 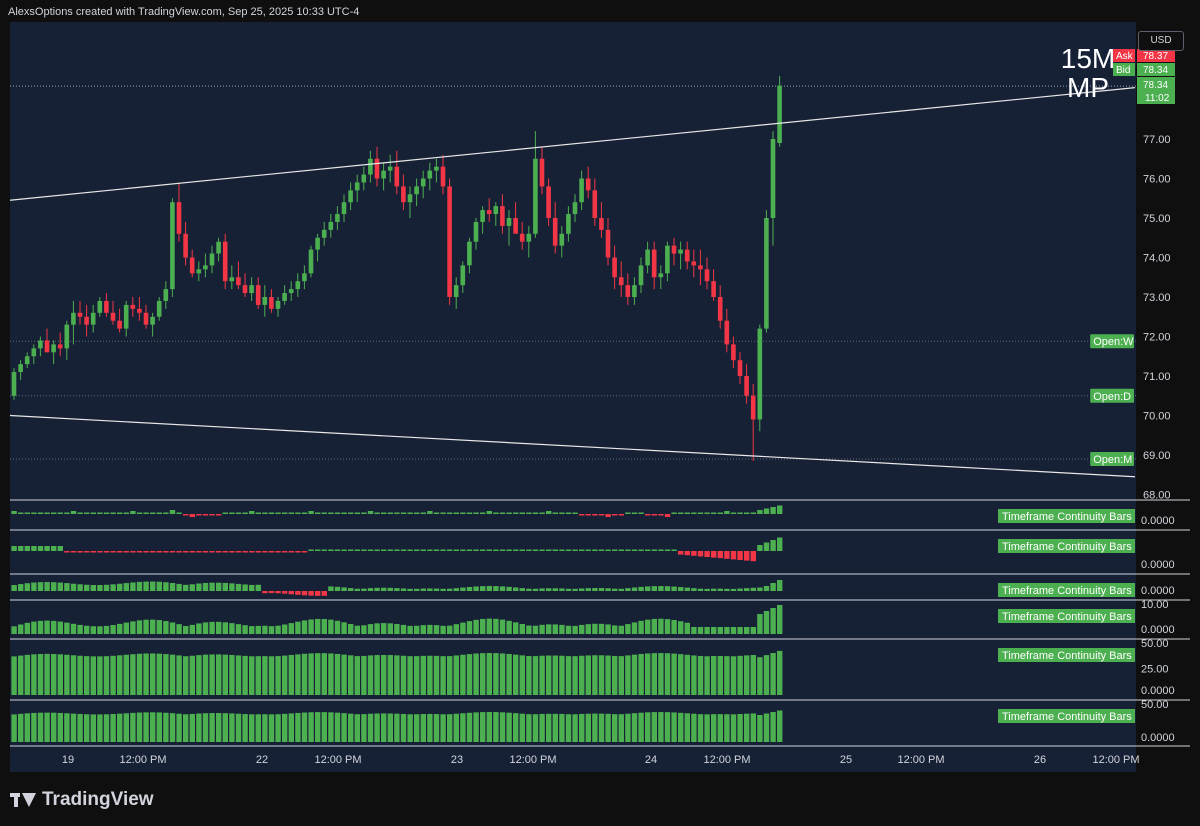 I want to click on timeframe-label: 15M MP, so click(x=1088, y=73).